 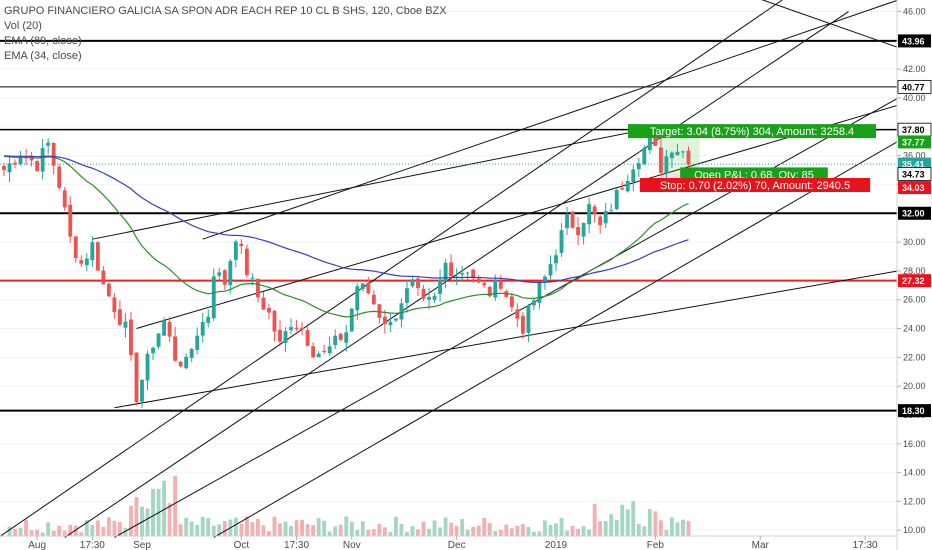 What do you see at coordinates (23, 26) in the screenshot?
I see `indicator-volume: Vol (20)` at bounding box center [23, 26].